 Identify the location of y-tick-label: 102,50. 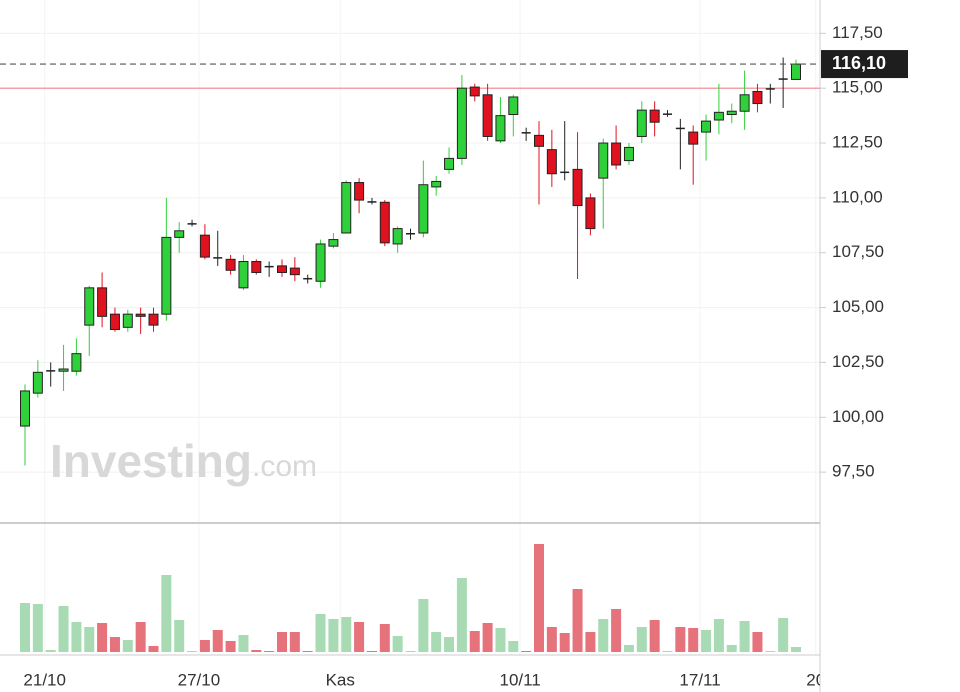
(858, 361).